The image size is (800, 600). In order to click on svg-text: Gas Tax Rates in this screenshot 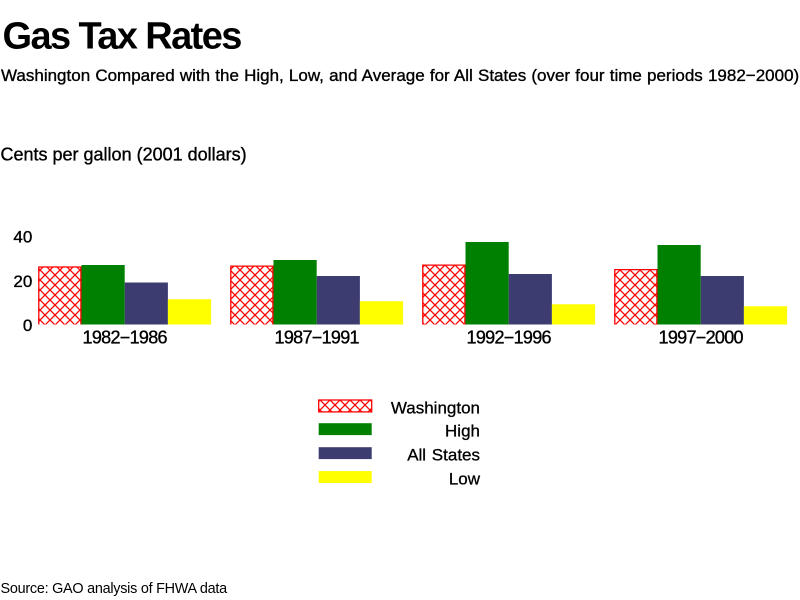, I will do `click(122, 37)`.